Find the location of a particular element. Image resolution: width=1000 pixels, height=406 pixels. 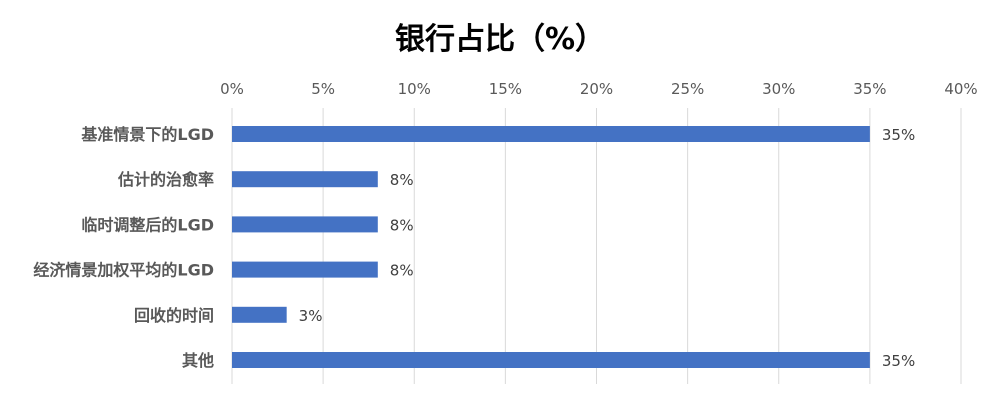

category-label: 回收的时间 is located at coordinates (174, 315).